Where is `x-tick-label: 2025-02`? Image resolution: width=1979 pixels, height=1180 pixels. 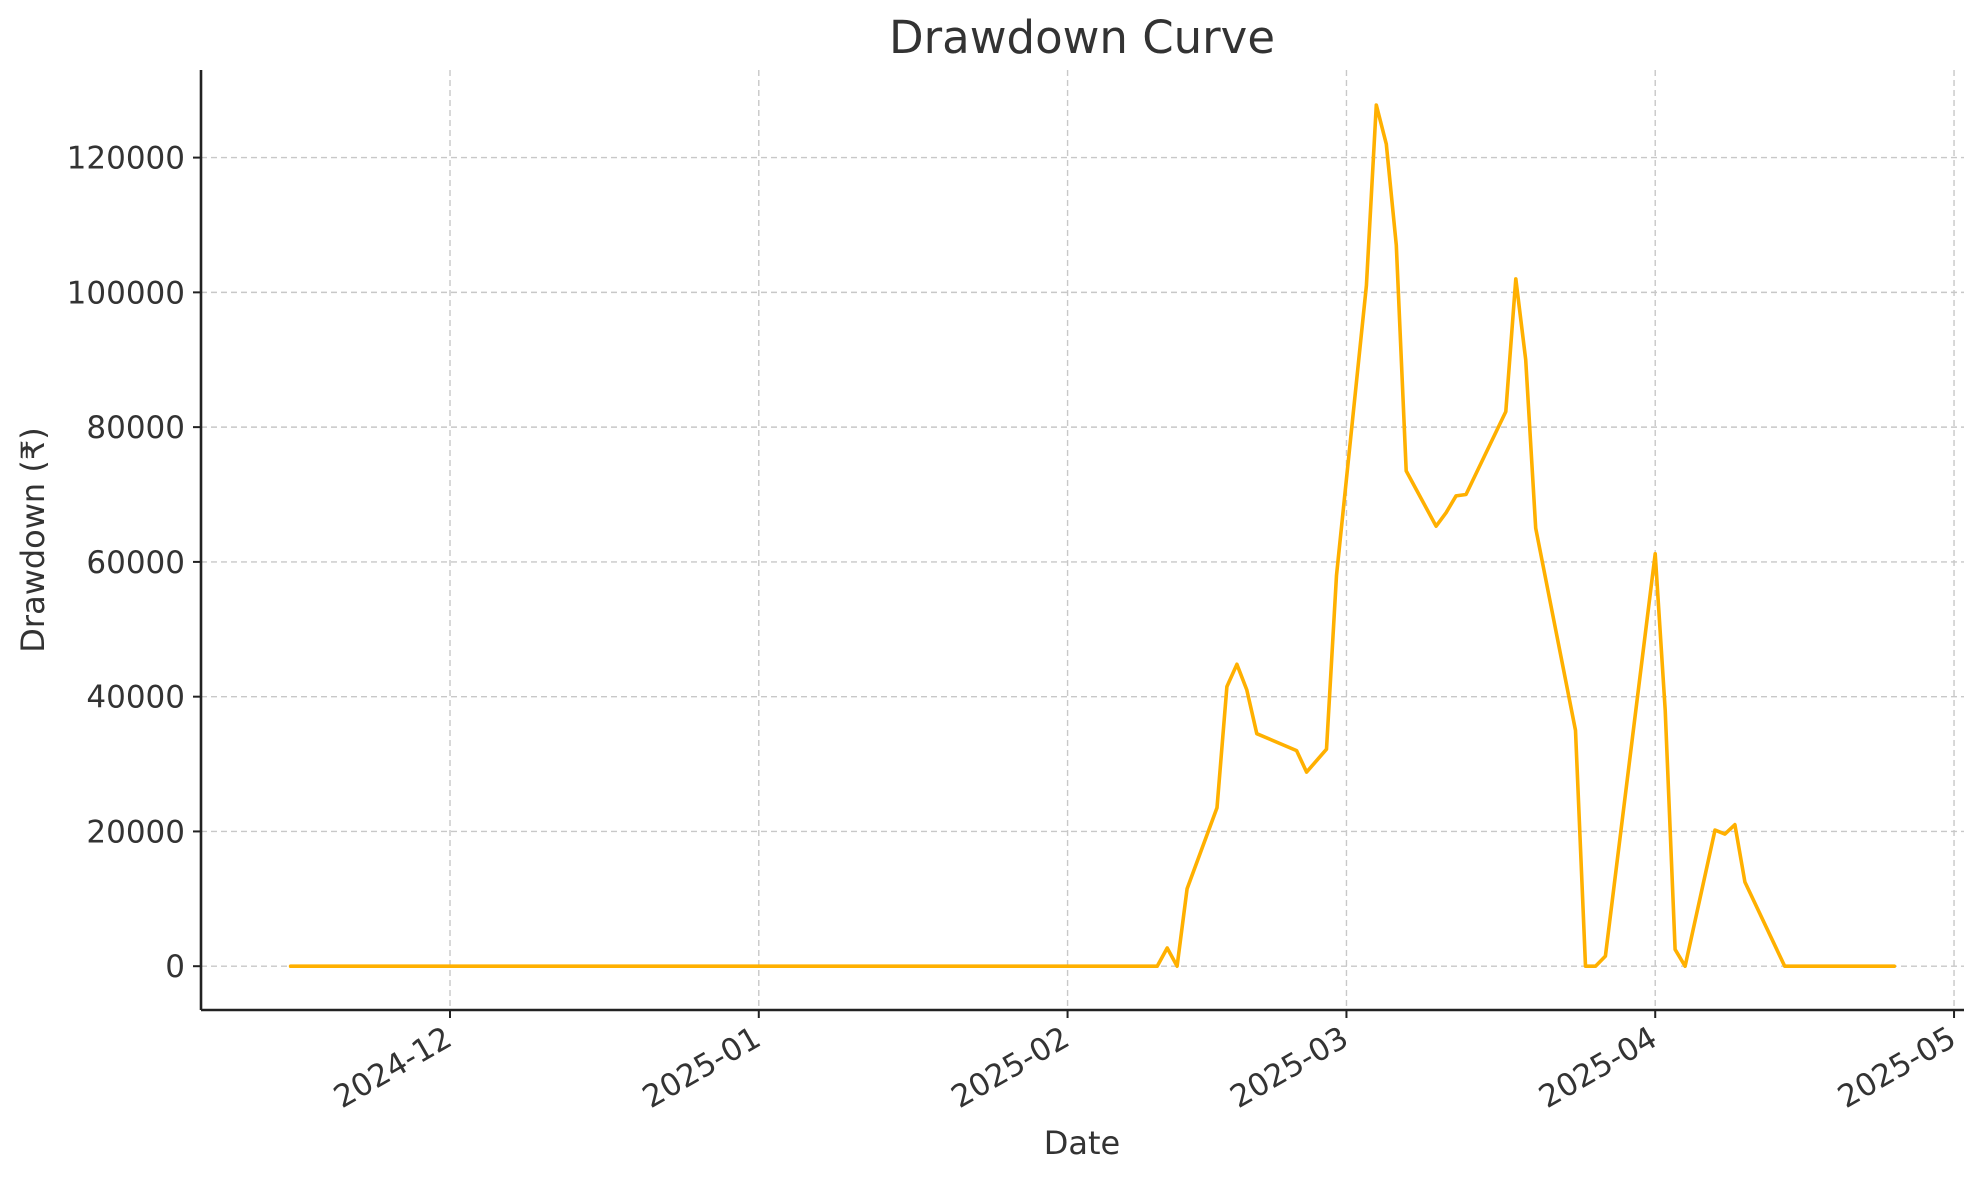 x-tick-label: 2025-02 is located at coordinates (1010, 1068).